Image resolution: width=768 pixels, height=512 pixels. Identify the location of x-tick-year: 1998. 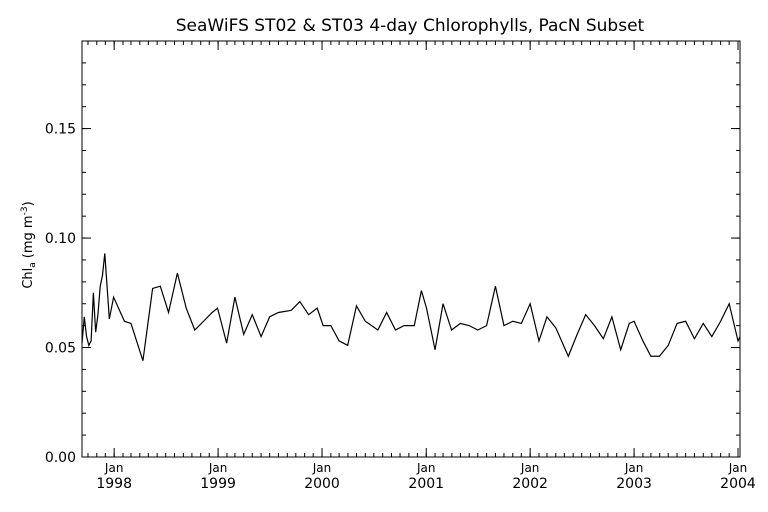
(114, 484).